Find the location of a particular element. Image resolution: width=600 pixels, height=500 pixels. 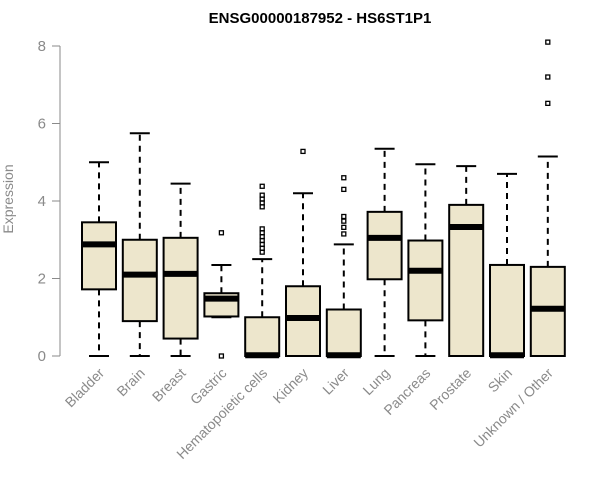

y-tick-label: 2 is located at coordinates (42, 279).